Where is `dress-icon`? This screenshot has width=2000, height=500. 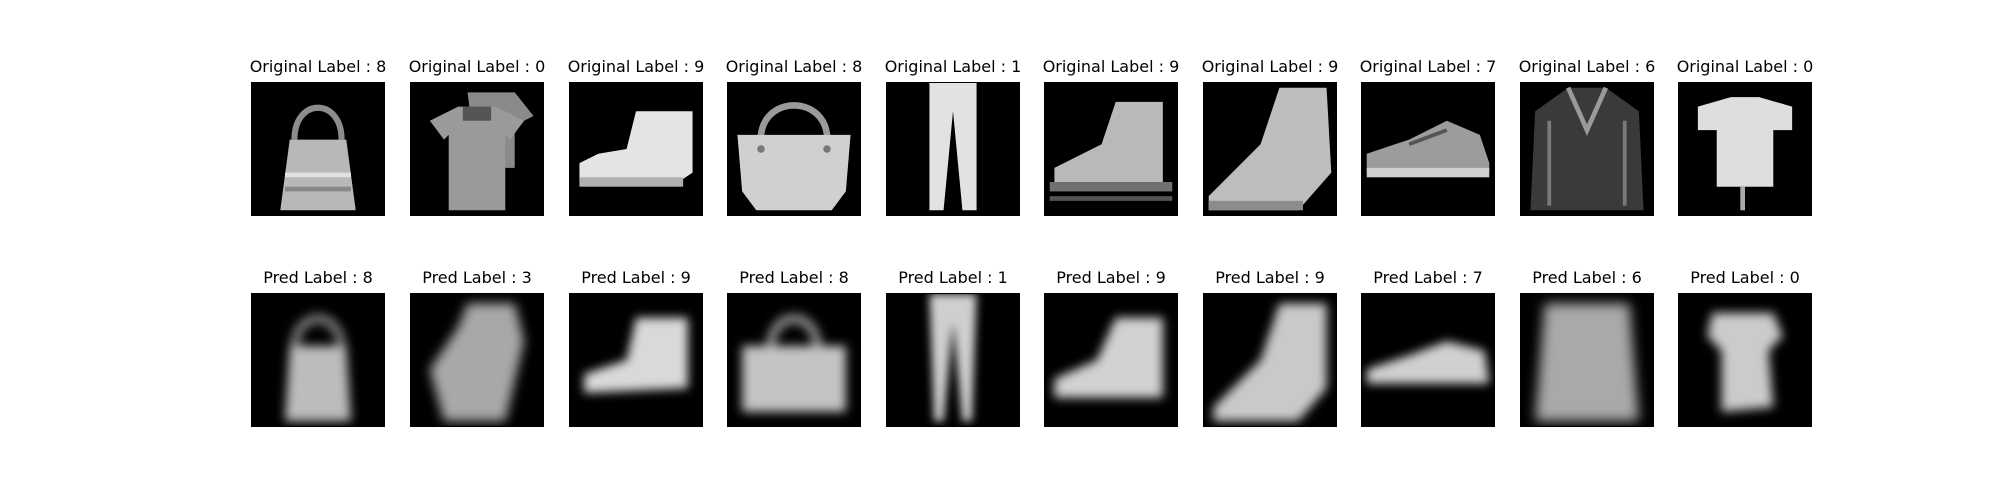 dress-icon is located at coordinates (477, 362).